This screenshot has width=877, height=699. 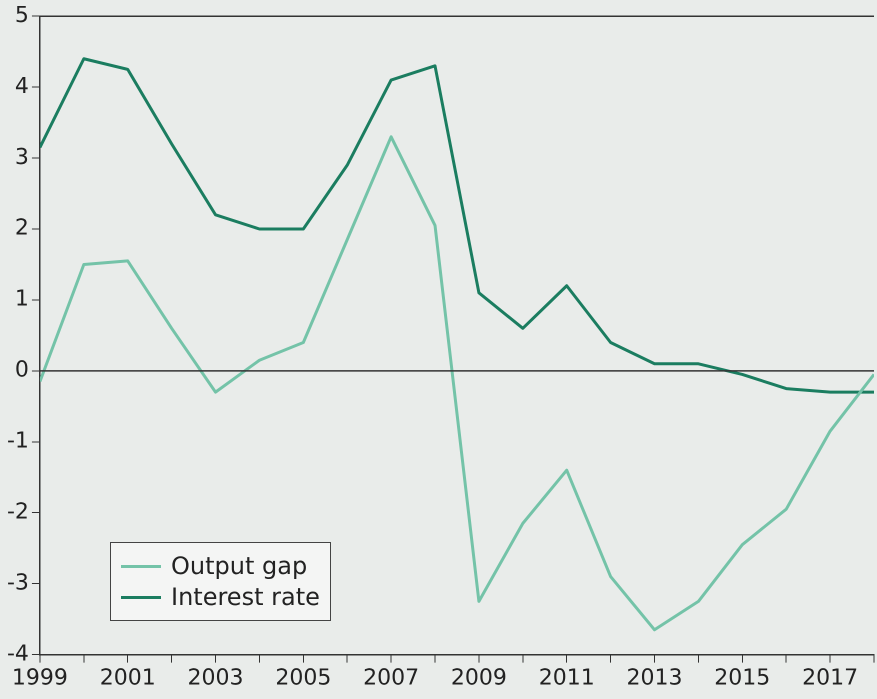 I want to click on x-tick-label: 2015, so click(x=742, y=678).